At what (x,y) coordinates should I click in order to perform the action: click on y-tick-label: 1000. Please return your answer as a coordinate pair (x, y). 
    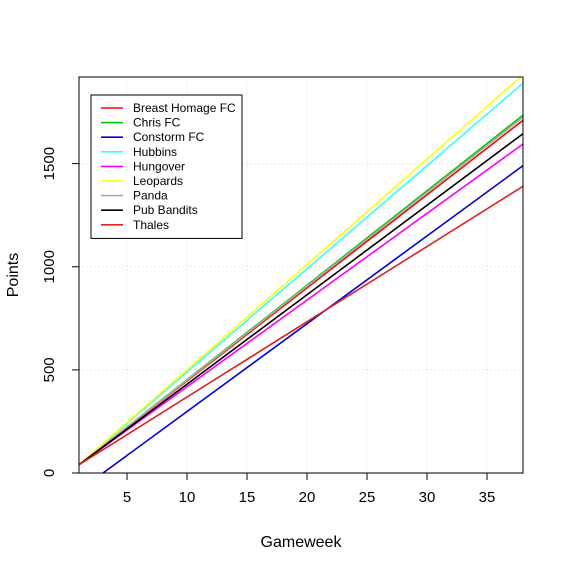
    Looking at the image, I should click on (49, 266).